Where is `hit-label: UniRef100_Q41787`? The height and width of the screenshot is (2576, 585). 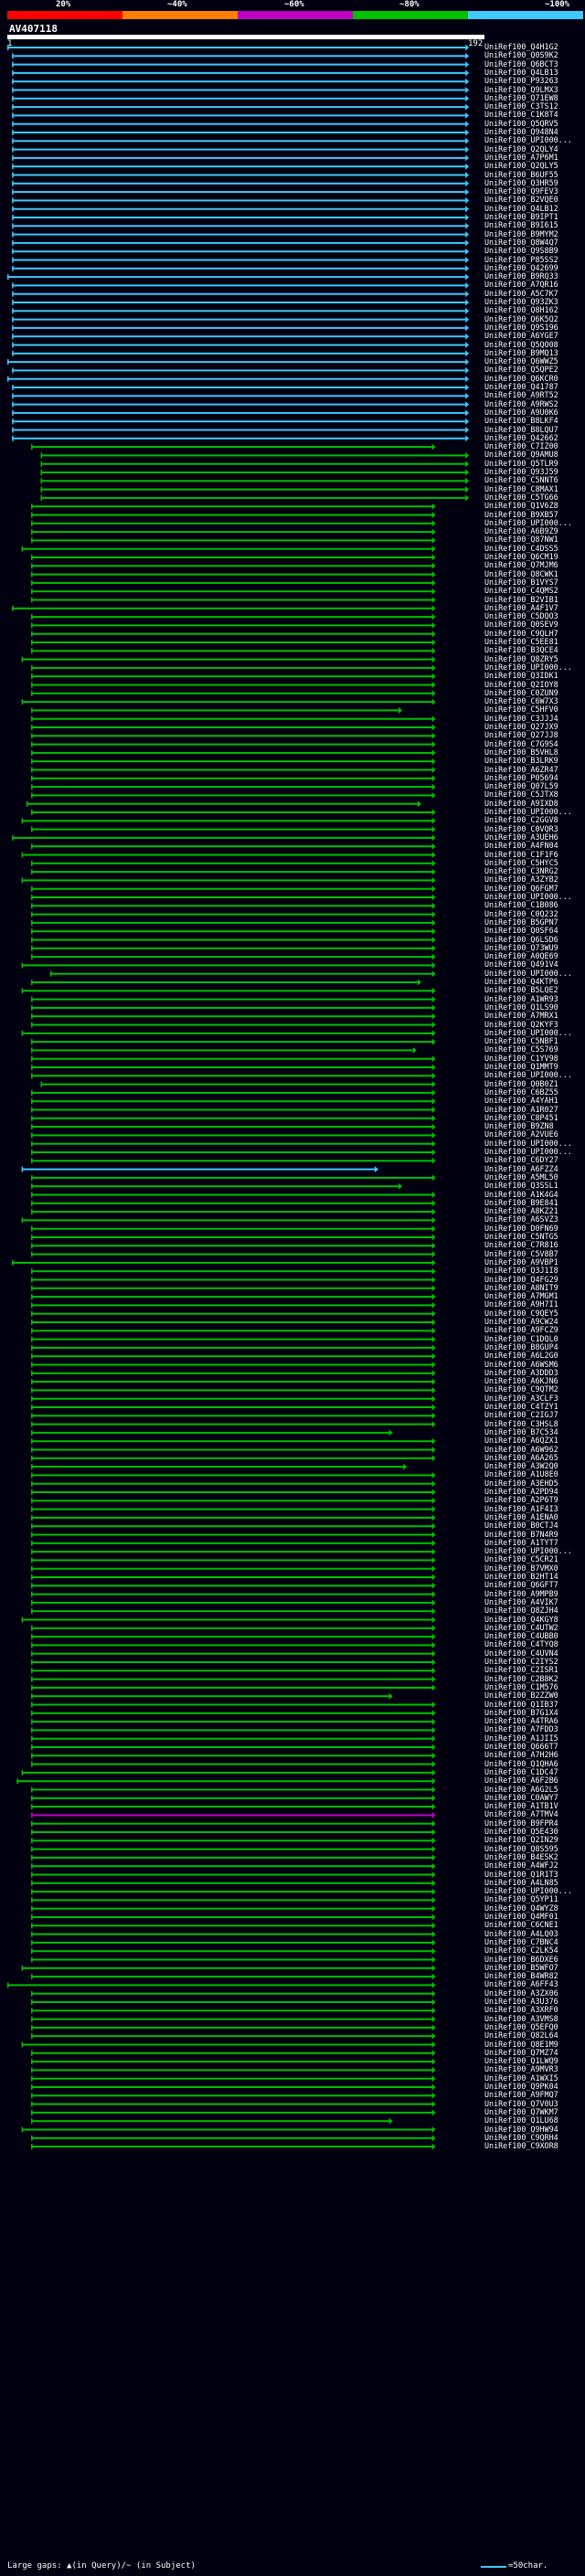
hit-label: UniRef100_Q41787 is located at coordinates (521, 386).